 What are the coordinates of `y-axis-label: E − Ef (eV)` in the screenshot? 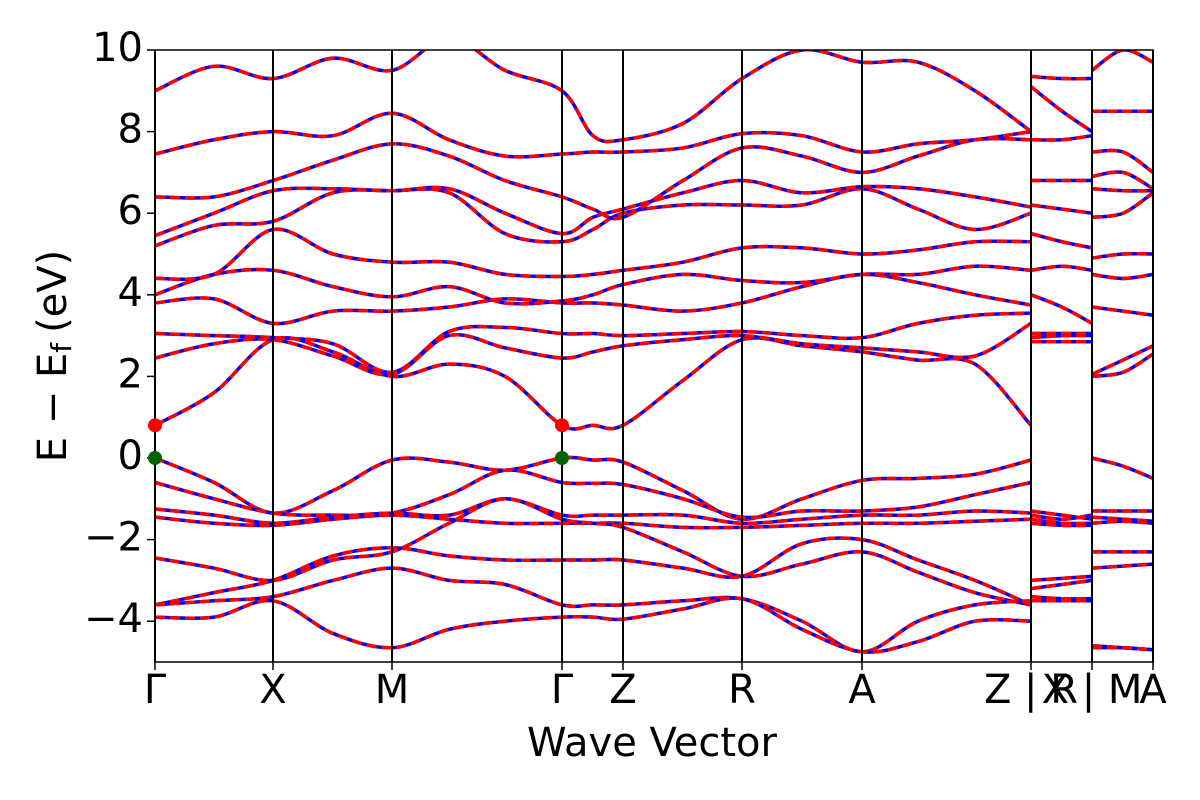 It's located at (54, 356).